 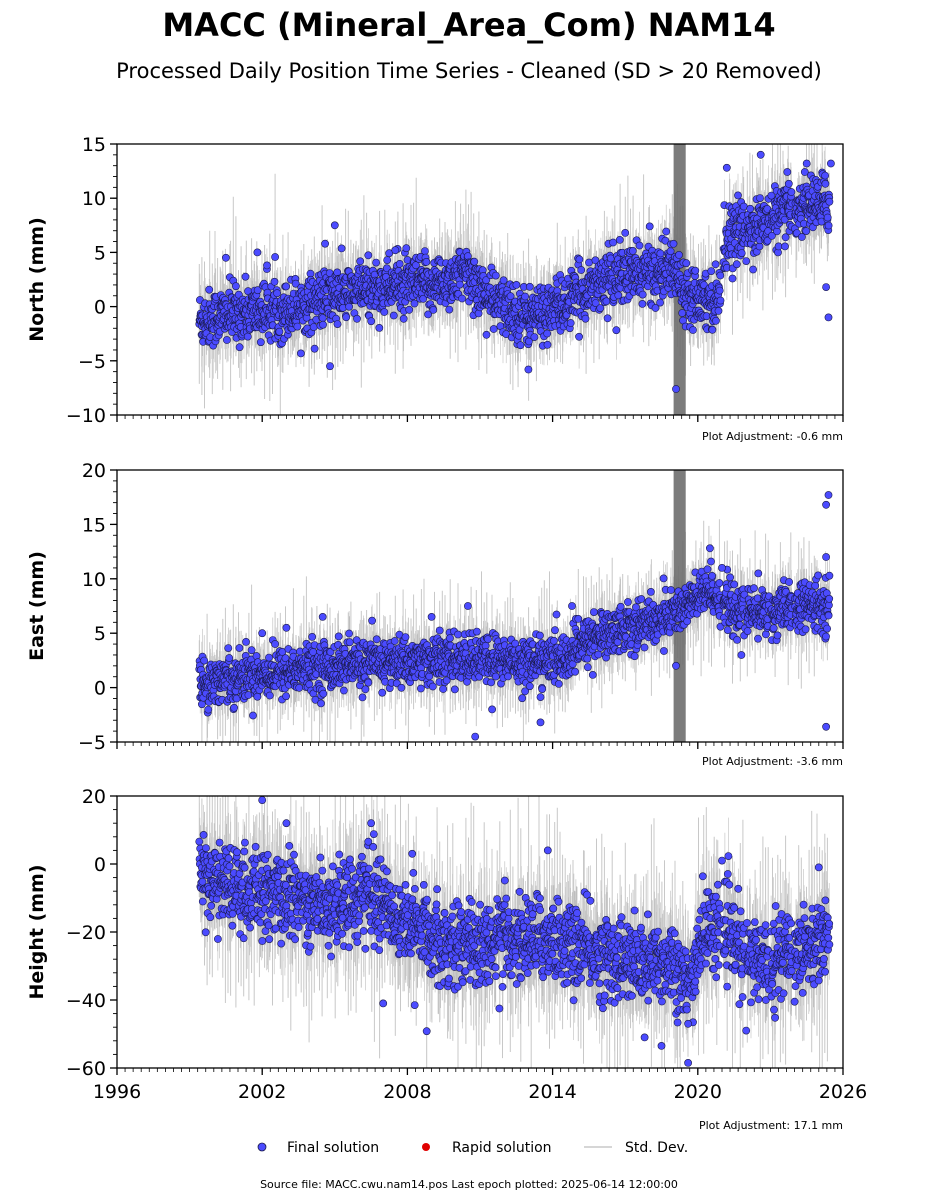 What do you see at coordinates (92, 362) in the screenshot?
I see `y-tick-label: −5` at bounding box center [92, 362].